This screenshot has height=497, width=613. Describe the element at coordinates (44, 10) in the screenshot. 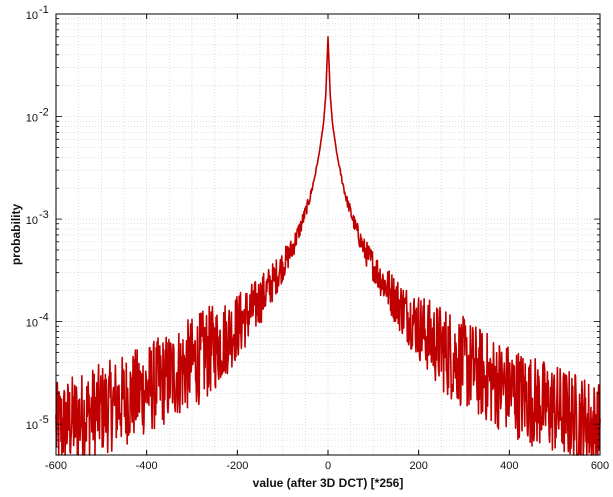

I see `y-tick-exponent: -1` at that location.